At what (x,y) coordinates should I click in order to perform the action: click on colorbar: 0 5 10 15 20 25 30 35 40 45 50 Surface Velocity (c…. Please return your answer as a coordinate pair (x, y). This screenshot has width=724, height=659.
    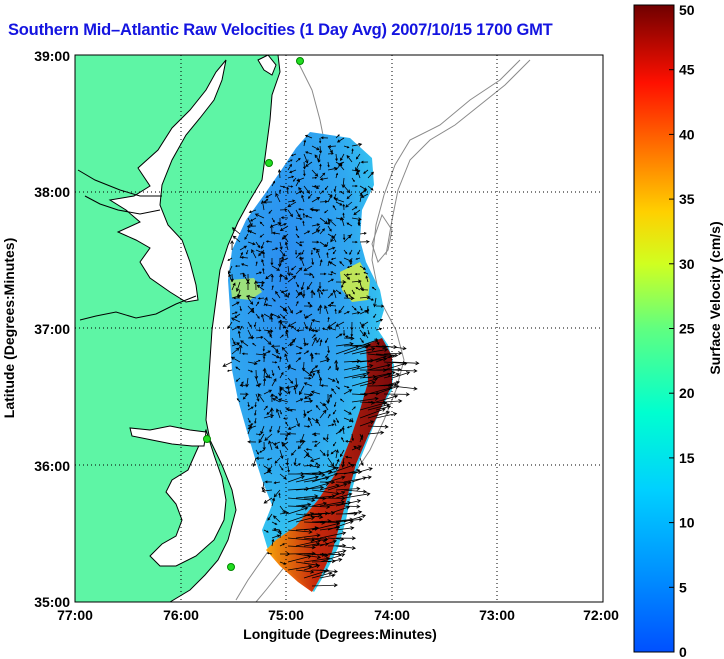
    Looking at the image, I should click on (678, 330).